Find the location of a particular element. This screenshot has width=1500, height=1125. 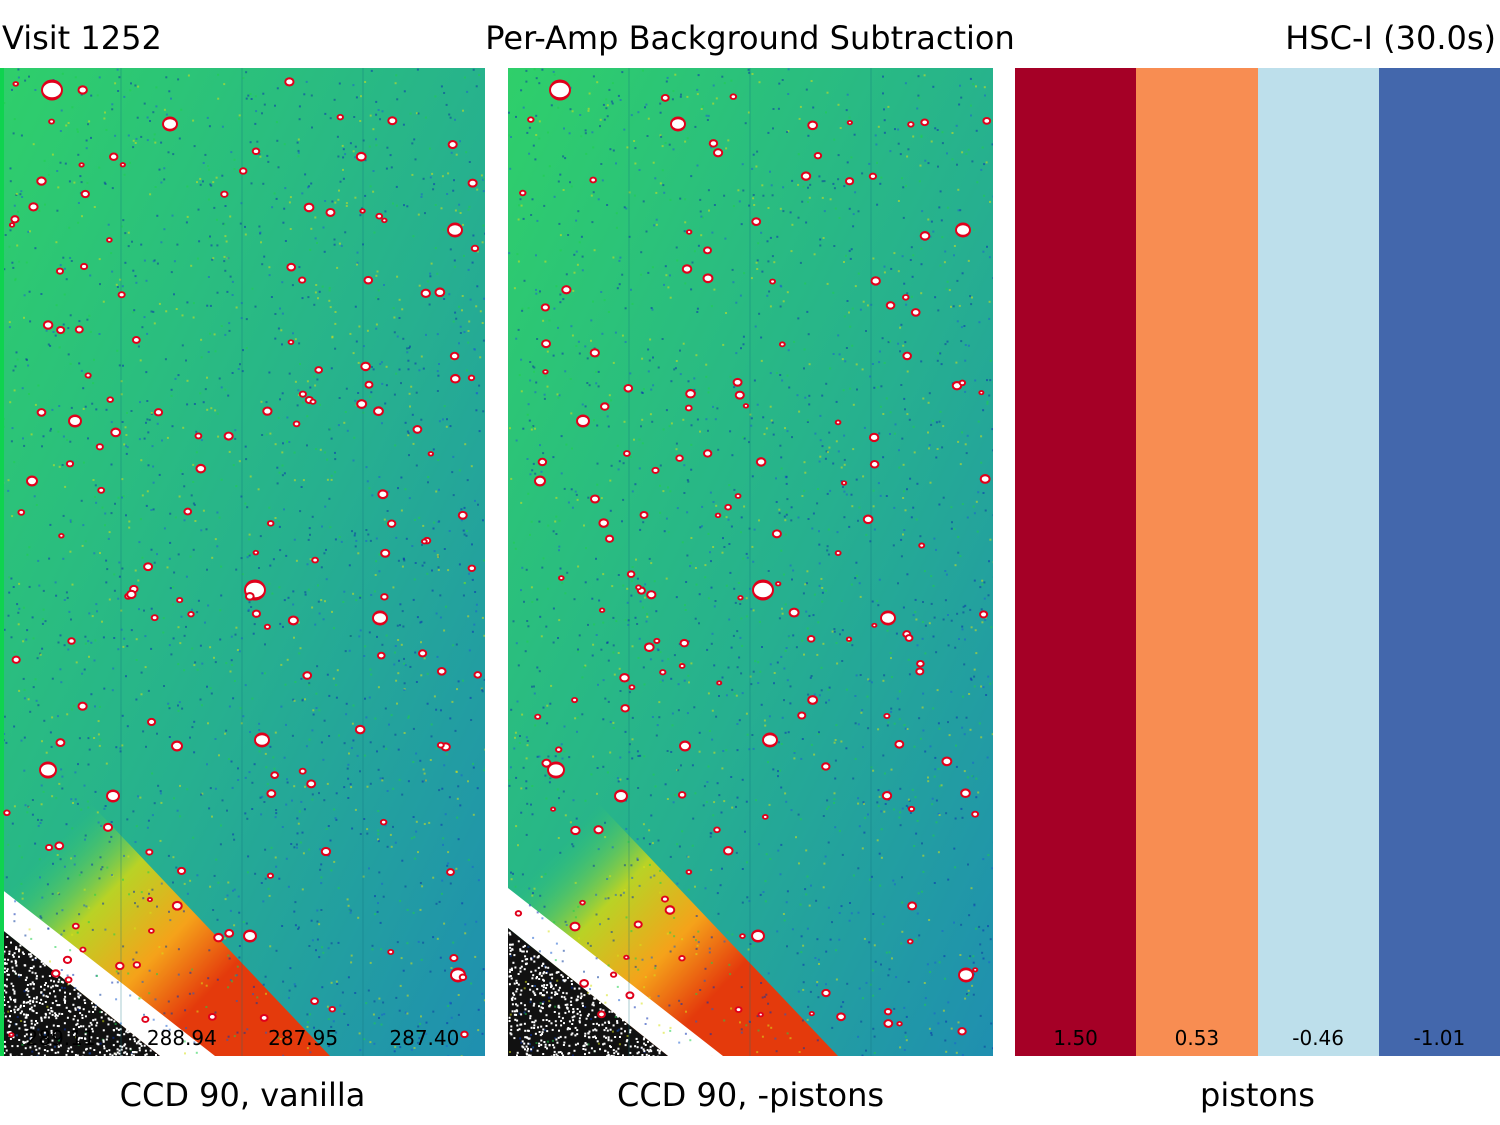

piston-value-1: 1.50 is located at coordinates (1075, 1038).